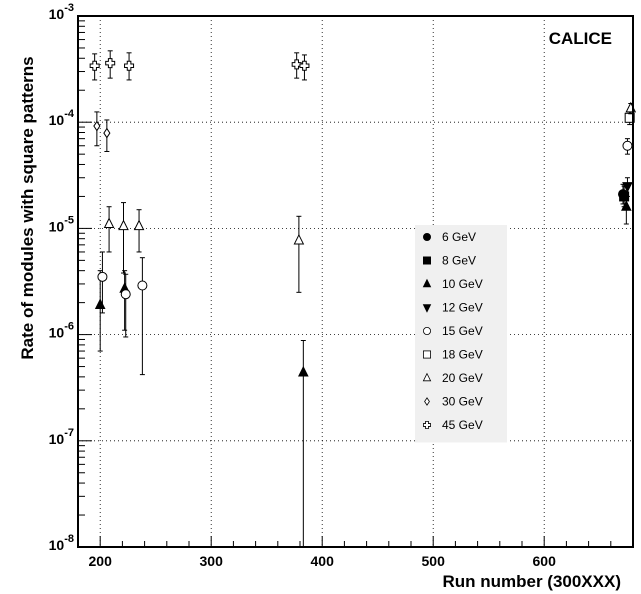  Describe the element at coordinates (580, 38) in the screenshot. I see `calice-tag: CALICE` at that location.